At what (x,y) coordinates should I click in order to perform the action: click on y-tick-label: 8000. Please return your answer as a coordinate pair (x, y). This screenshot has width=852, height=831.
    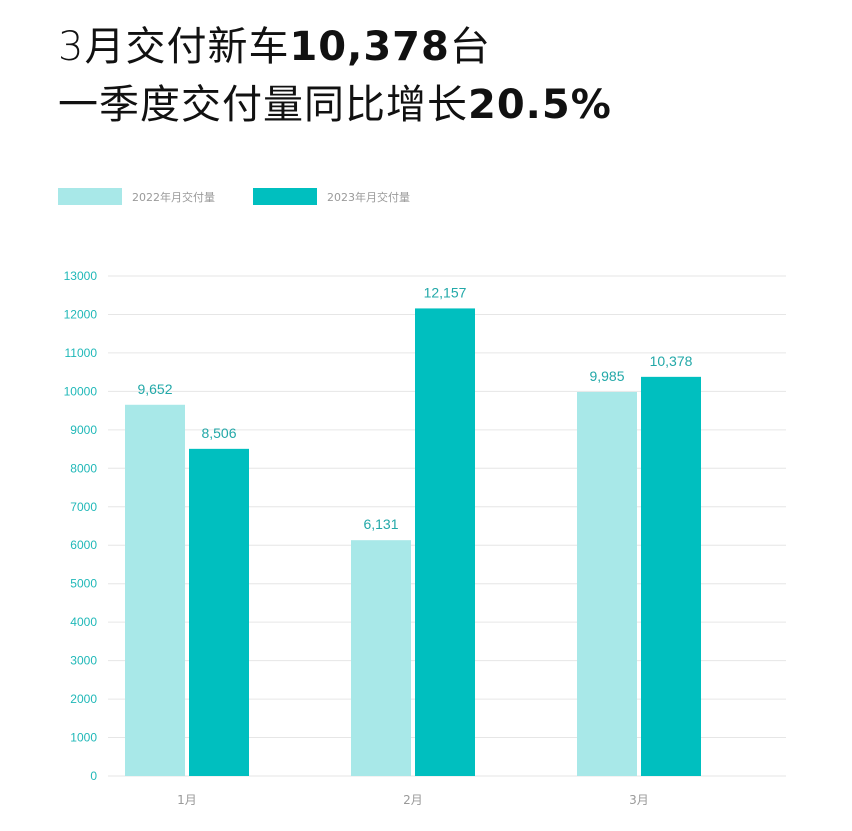
    Looking at the image, I should click on (83, 468).